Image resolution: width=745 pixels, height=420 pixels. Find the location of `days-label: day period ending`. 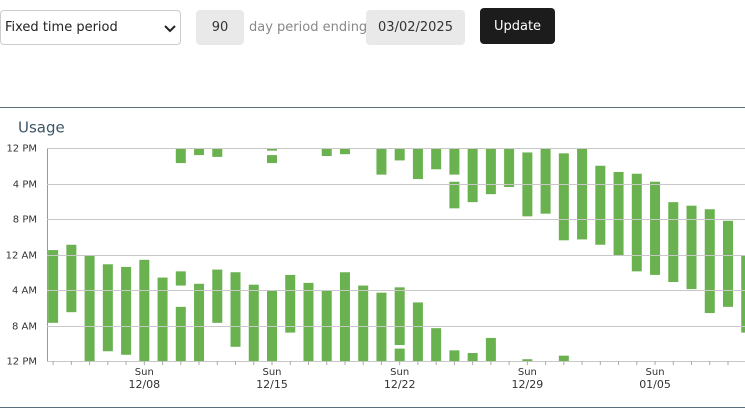

days-label: day period ending is located at coordinates (308, 27).